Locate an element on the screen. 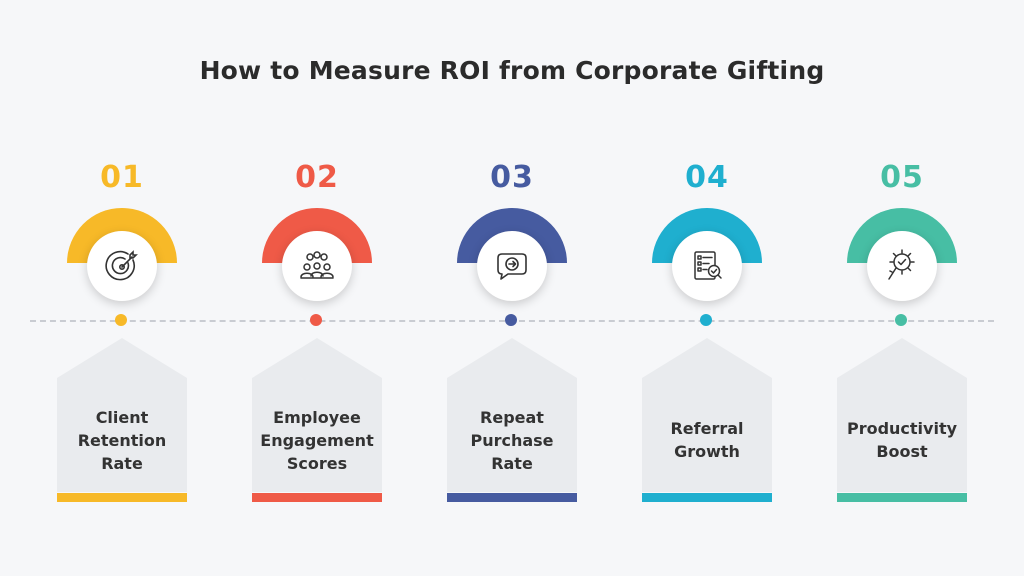 This screenshot has height=576, width=1024. step-5: 05 Productivity Boost is located at coordinates (902, 332).